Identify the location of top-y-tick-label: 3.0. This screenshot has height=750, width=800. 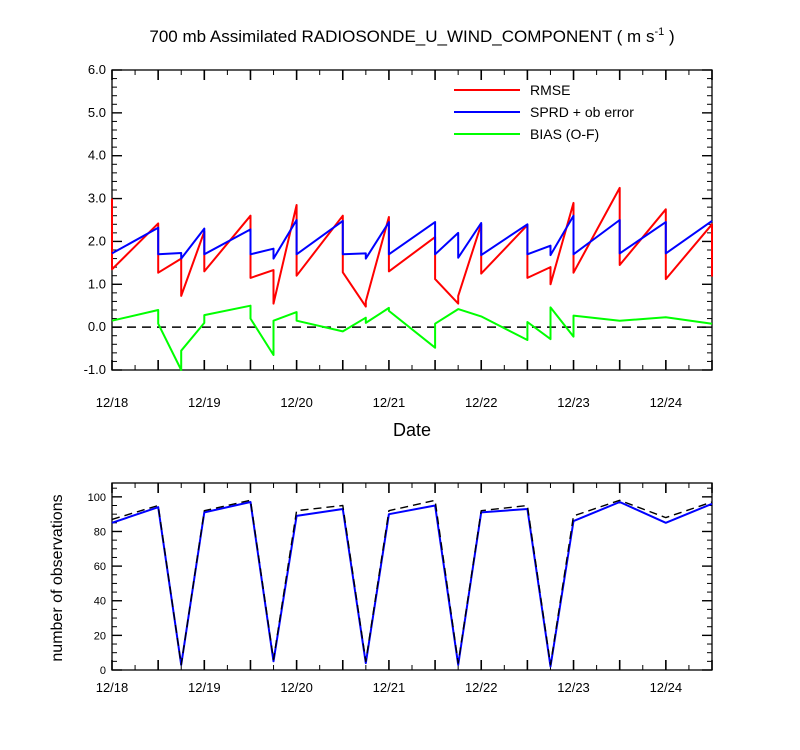
(97, 198).